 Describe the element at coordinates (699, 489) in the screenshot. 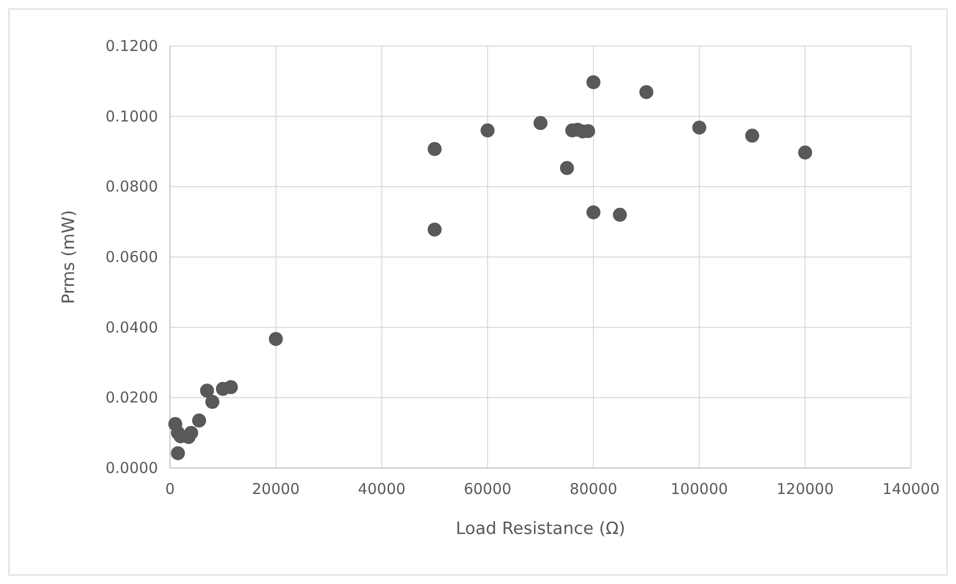

I see `x-tick-label: 100000` at that location.